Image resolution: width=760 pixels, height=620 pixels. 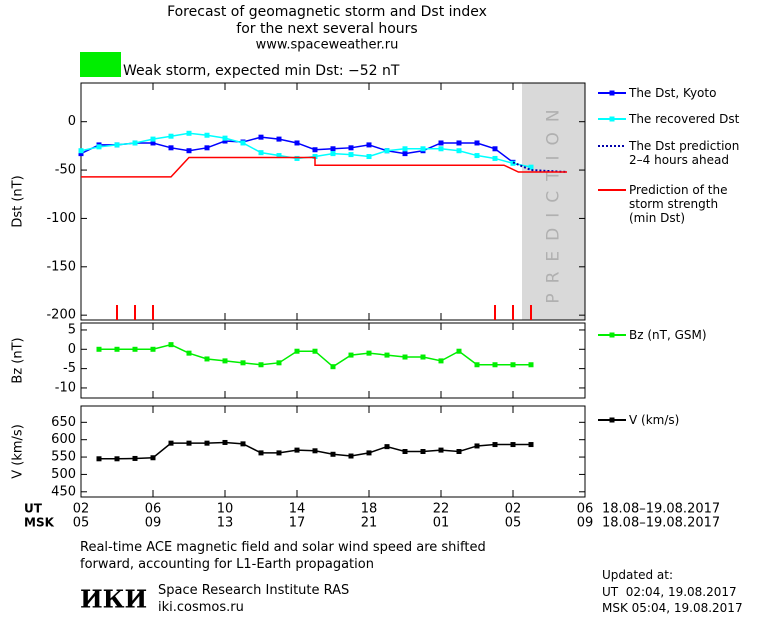 What do you see at coordinates (63, 474) in the screenshot?
I see `y-tick-label: 500` at bounding box center [63, 474].